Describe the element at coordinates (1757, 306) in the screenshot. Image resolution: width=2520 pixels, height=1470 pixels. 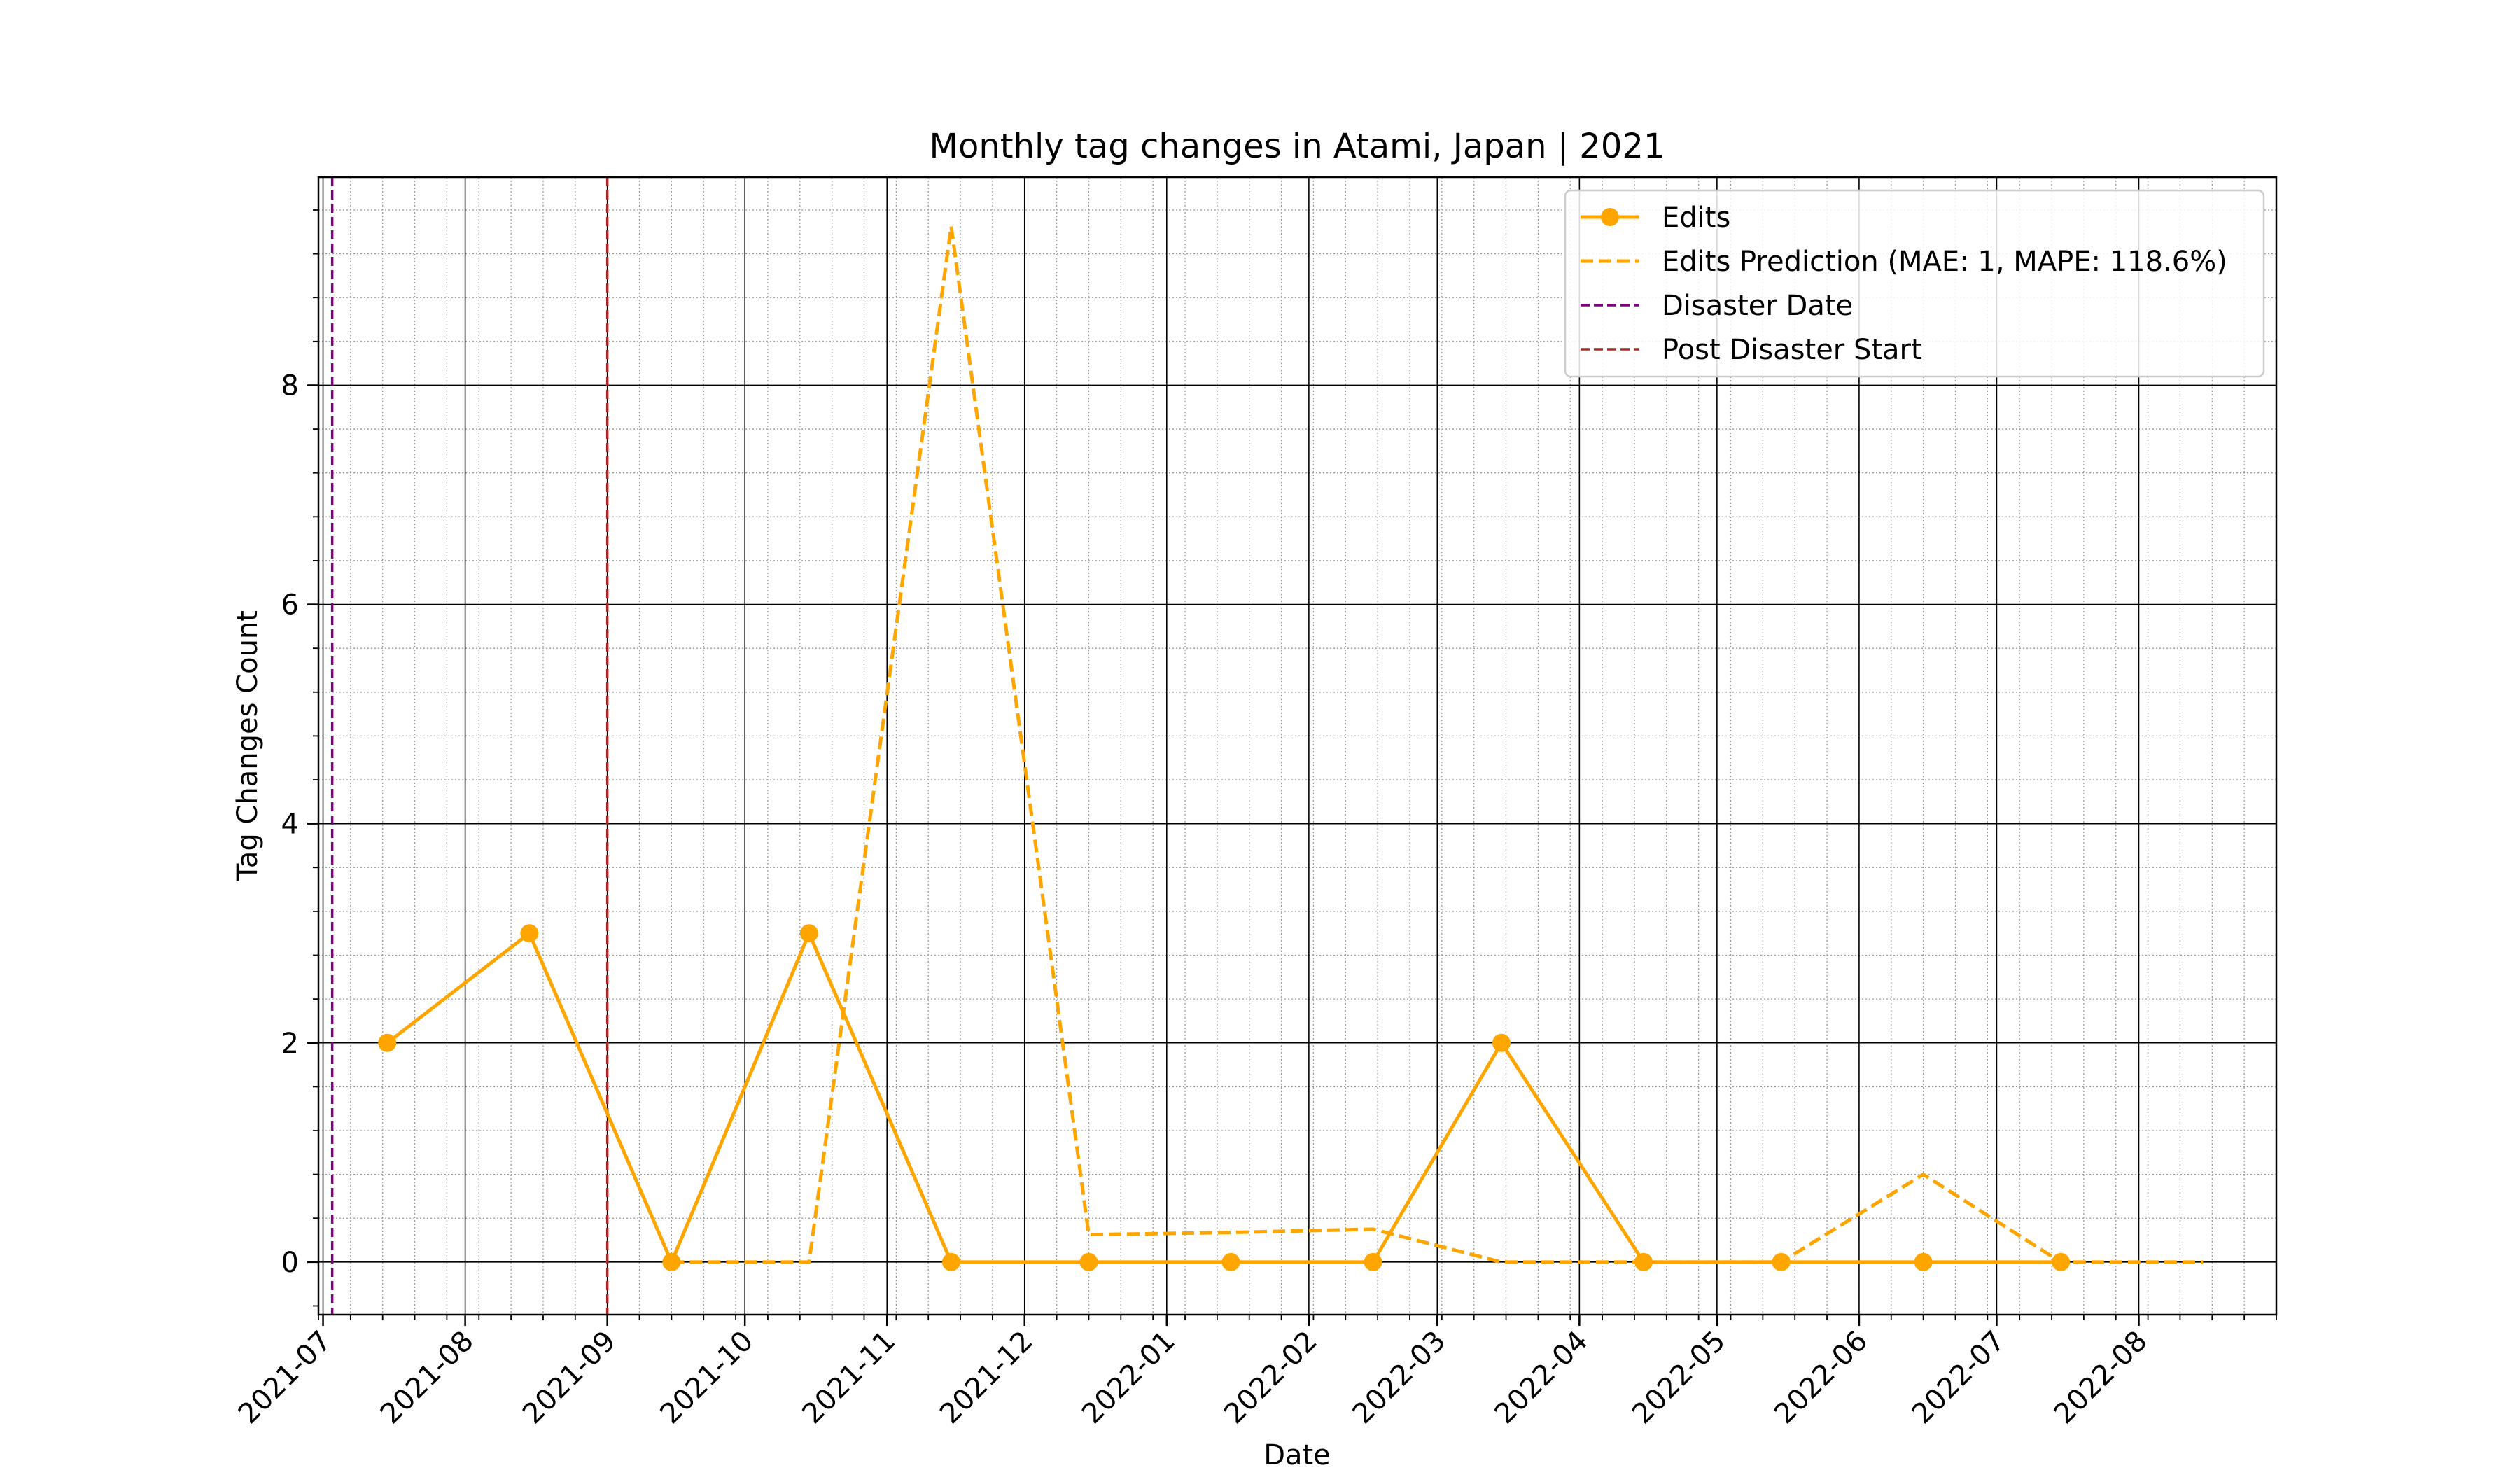
I see `legend-label: Disaster Date` at that location.